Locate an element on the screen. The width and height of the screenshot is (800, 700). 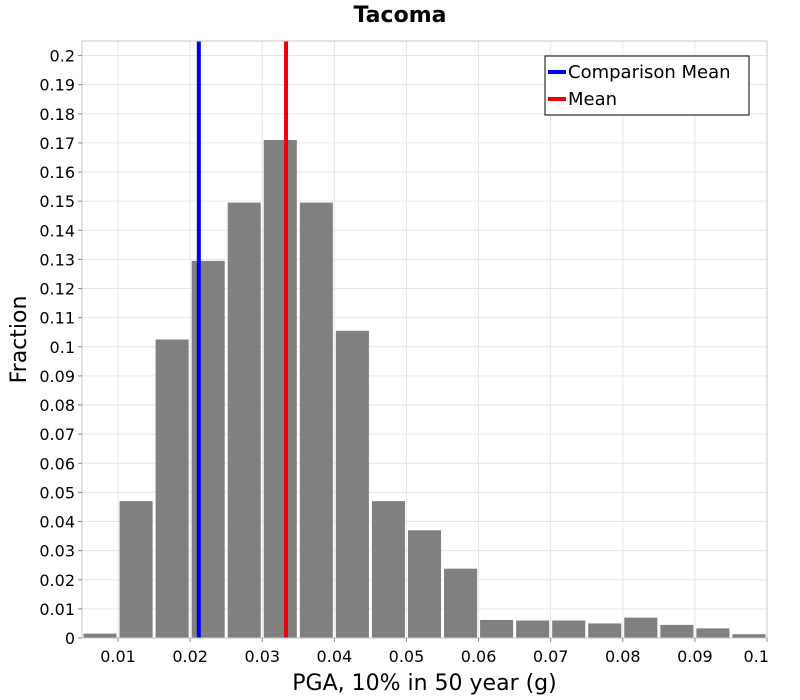
x-tick-label: 0.1 is located at coordinates (756, 656).